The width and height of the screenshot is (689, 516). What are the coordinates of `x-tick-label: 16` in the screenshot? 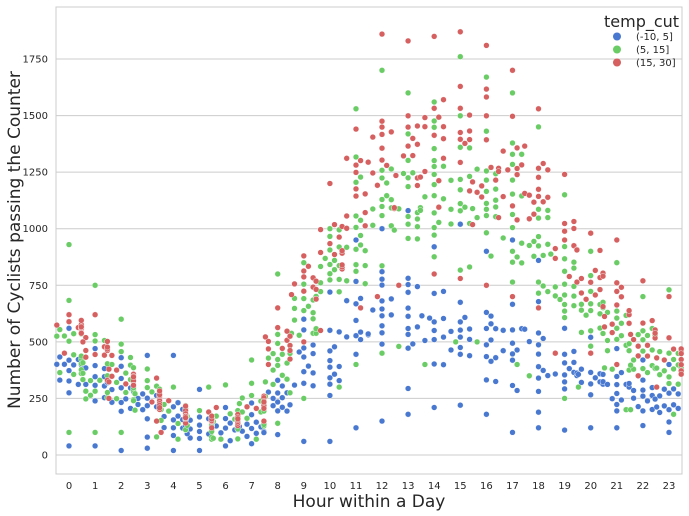 It's located at (486, 486).